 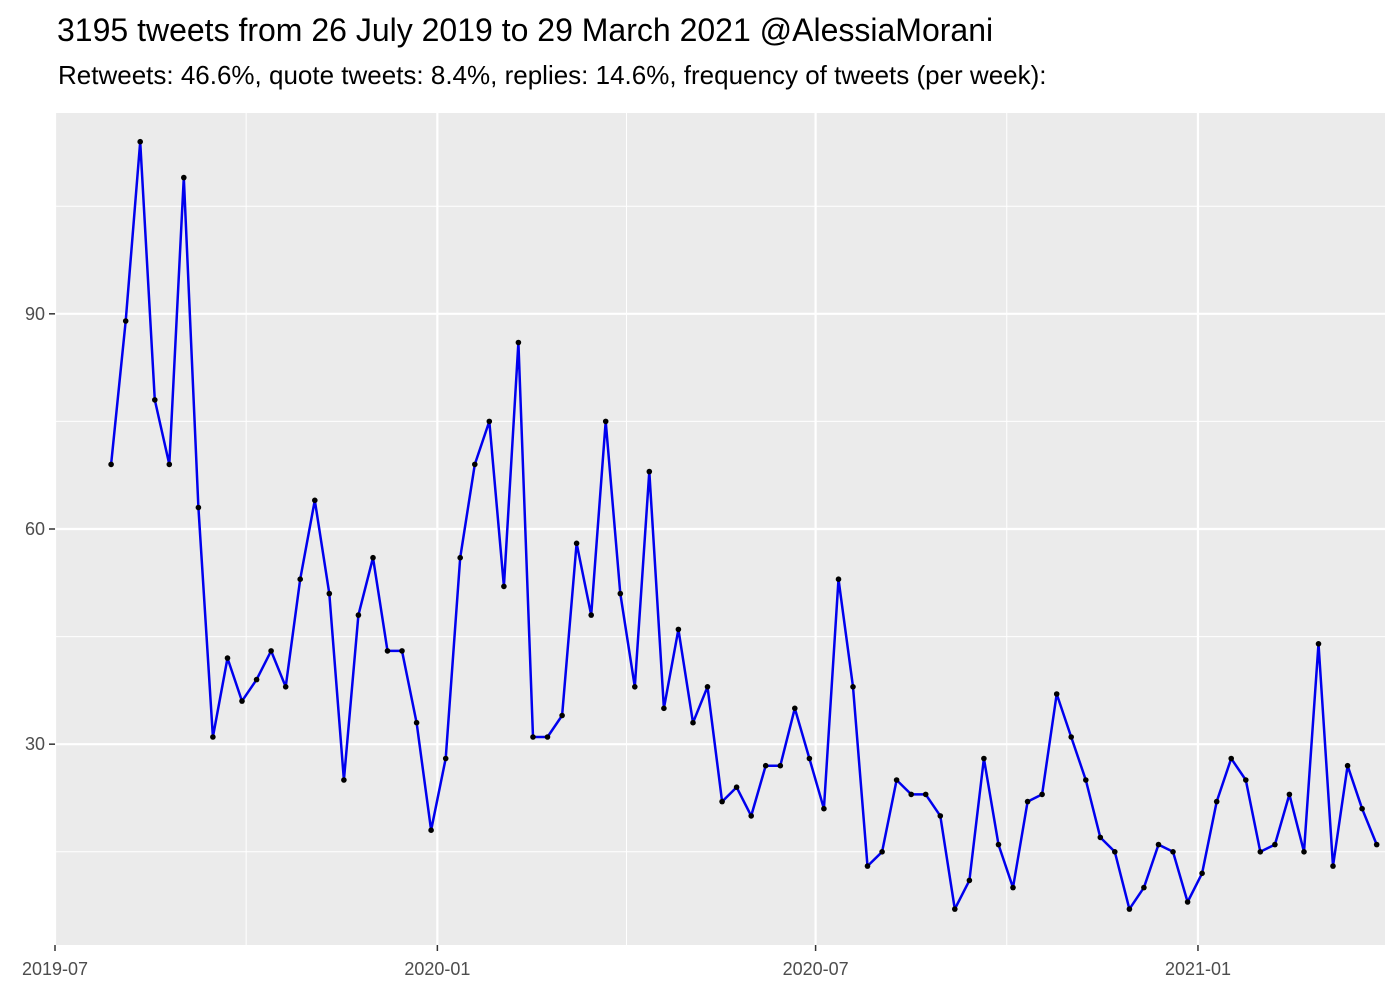 I want to click on x-tick-label: 2020-07, so click(x=816, y=969).